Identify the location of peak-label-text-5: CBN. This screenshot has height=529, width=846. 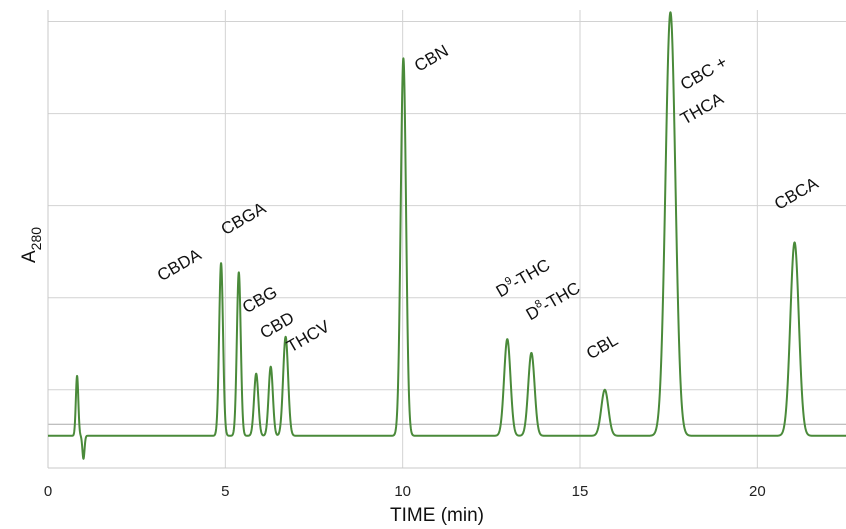
(431, 58).